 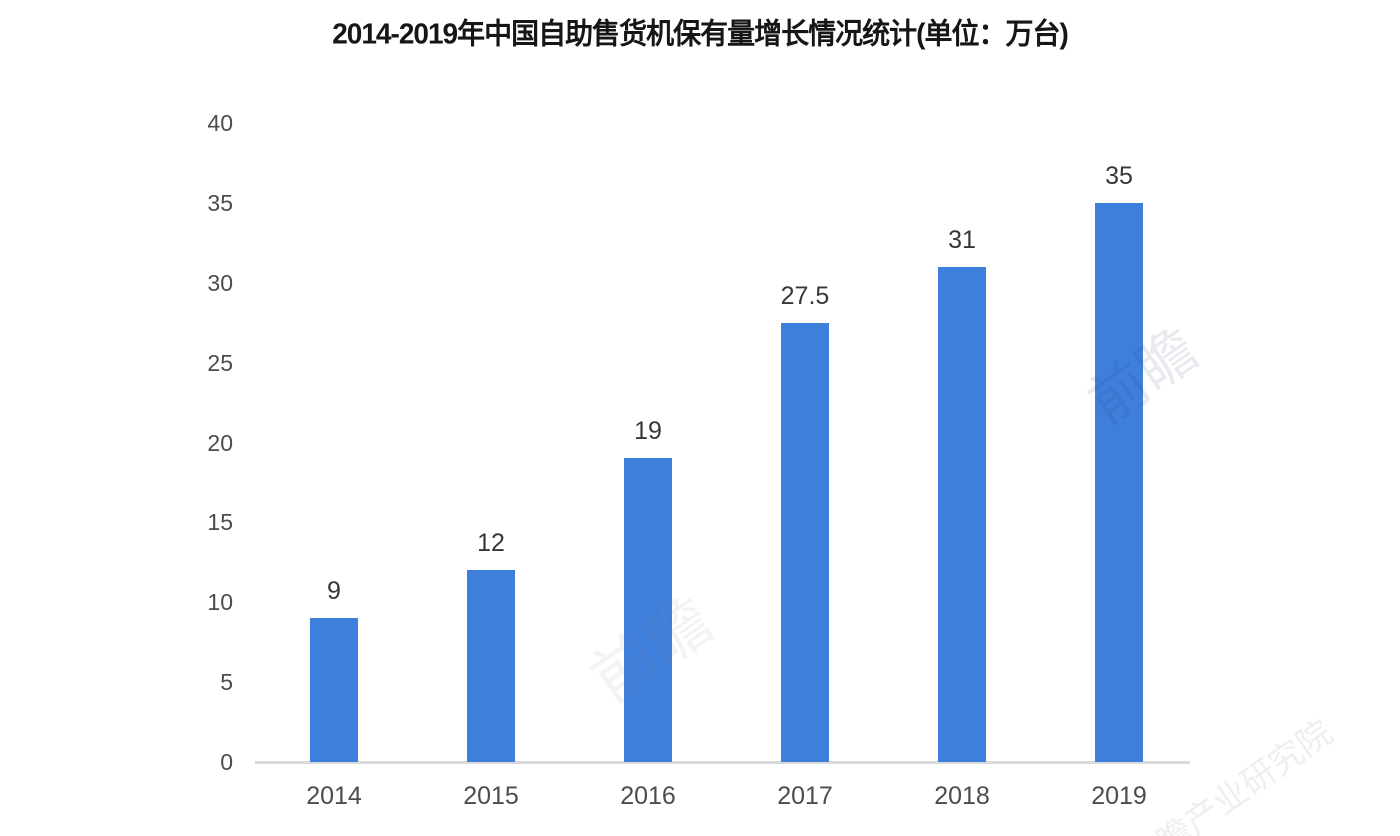 I want to click on y-axis-tick-label: 0, so click(x=226, y=762).